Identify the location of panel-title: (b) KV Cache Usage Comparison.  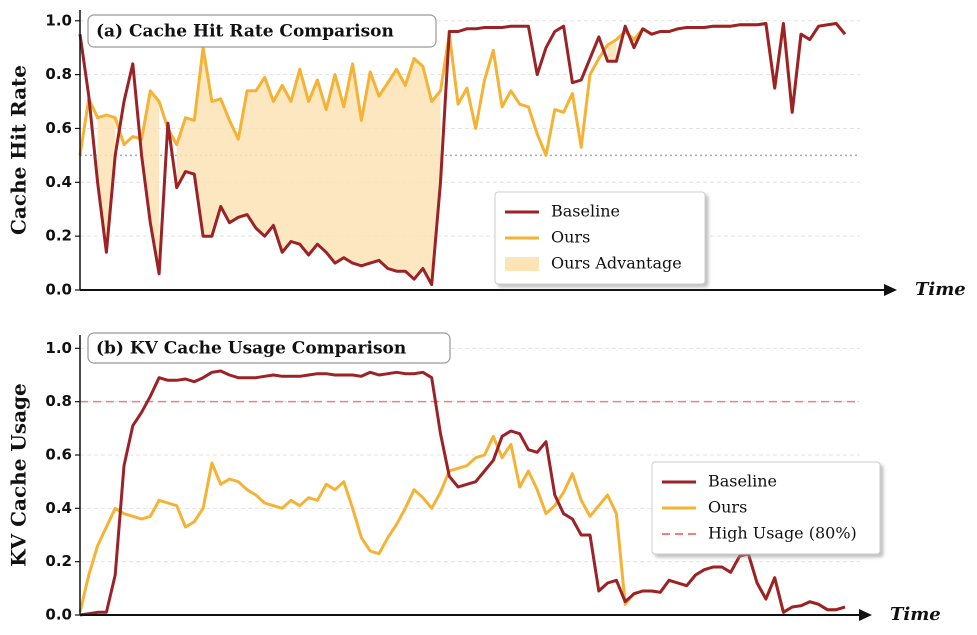
(251, 349).